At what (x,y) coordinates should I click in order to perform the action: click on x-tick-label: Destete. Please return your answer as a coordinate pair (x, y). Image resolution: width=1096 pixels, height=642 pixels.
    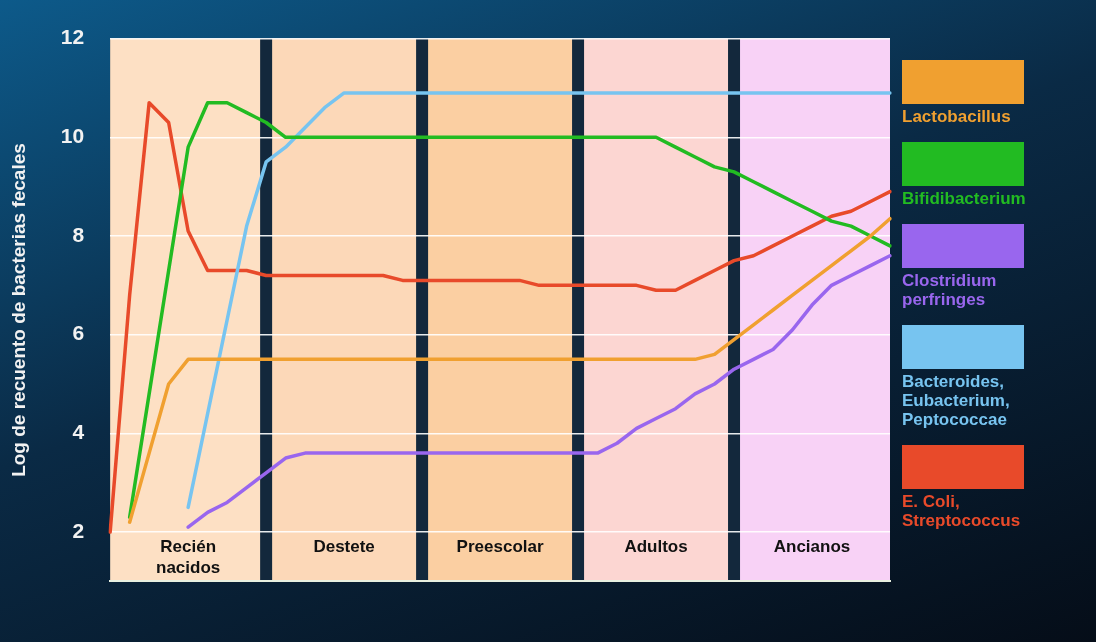
    Looking at the image, I should click on (344, 547).